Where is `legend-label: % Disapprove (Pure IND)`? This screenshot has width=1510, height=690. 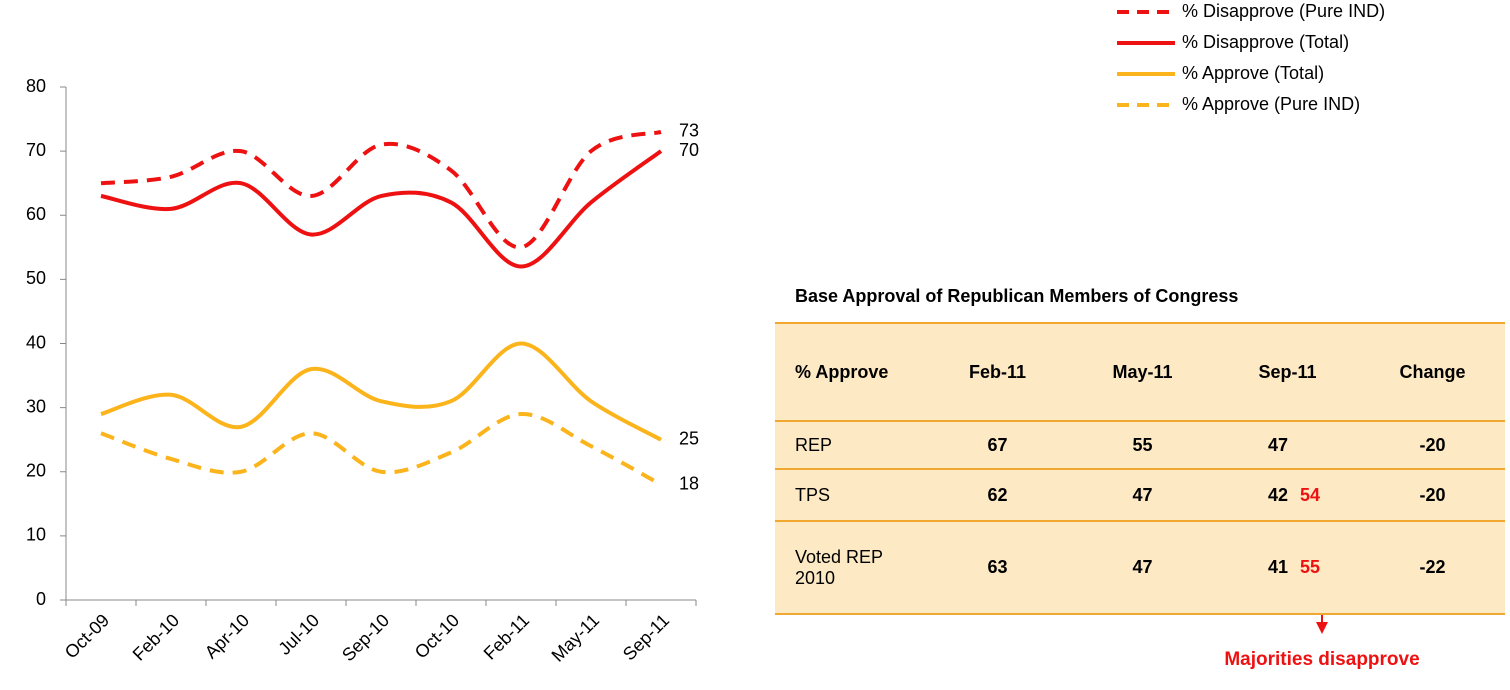 legend-label: % Disapprove (Pure IND) is located at coordinates (1283, 11).